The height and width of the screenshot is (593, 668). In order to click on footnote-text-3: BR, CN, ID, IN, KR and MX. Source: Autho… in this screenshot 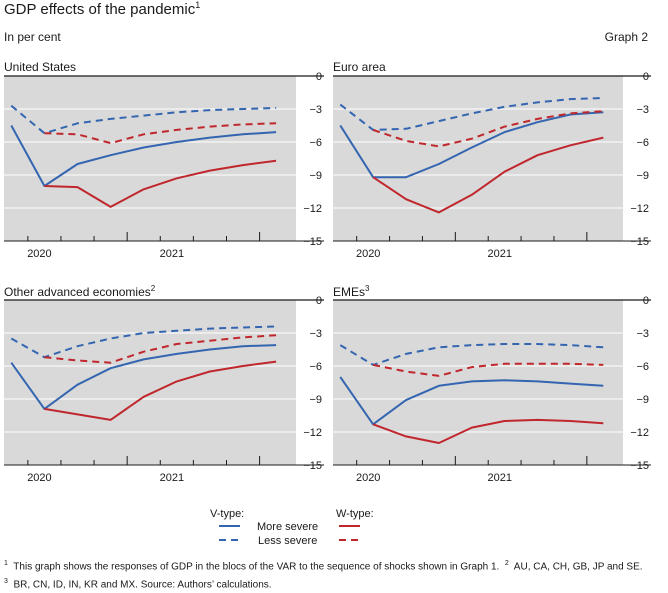, I will do `click(142, 585)`.